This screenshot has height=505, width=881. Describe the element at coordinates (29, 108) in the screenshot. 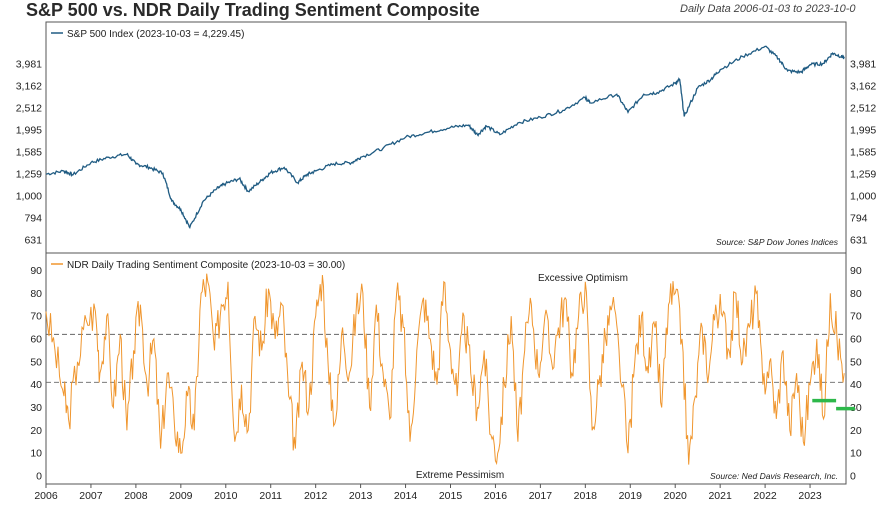

I see `spx-ytick-label-left: 2,512` at that location.